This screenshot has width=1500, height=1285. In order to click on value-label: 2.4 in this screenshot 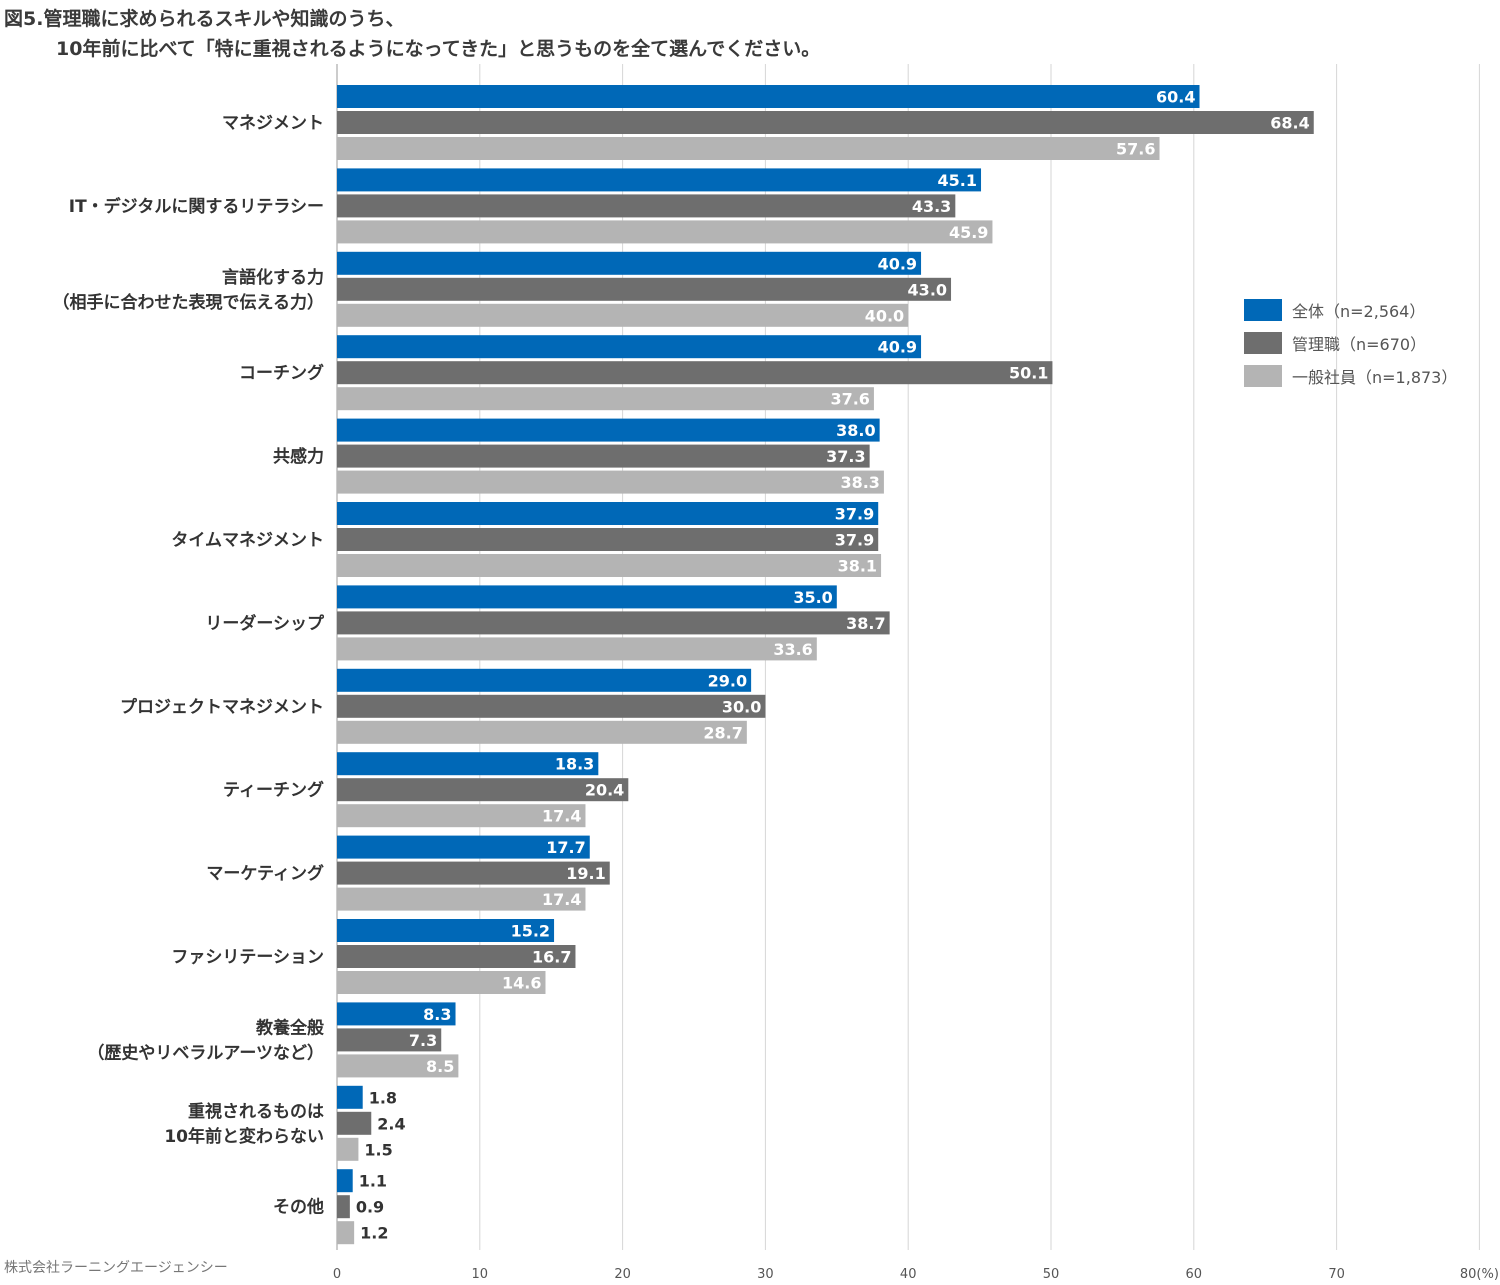, I will do `click(391, 1123)`.